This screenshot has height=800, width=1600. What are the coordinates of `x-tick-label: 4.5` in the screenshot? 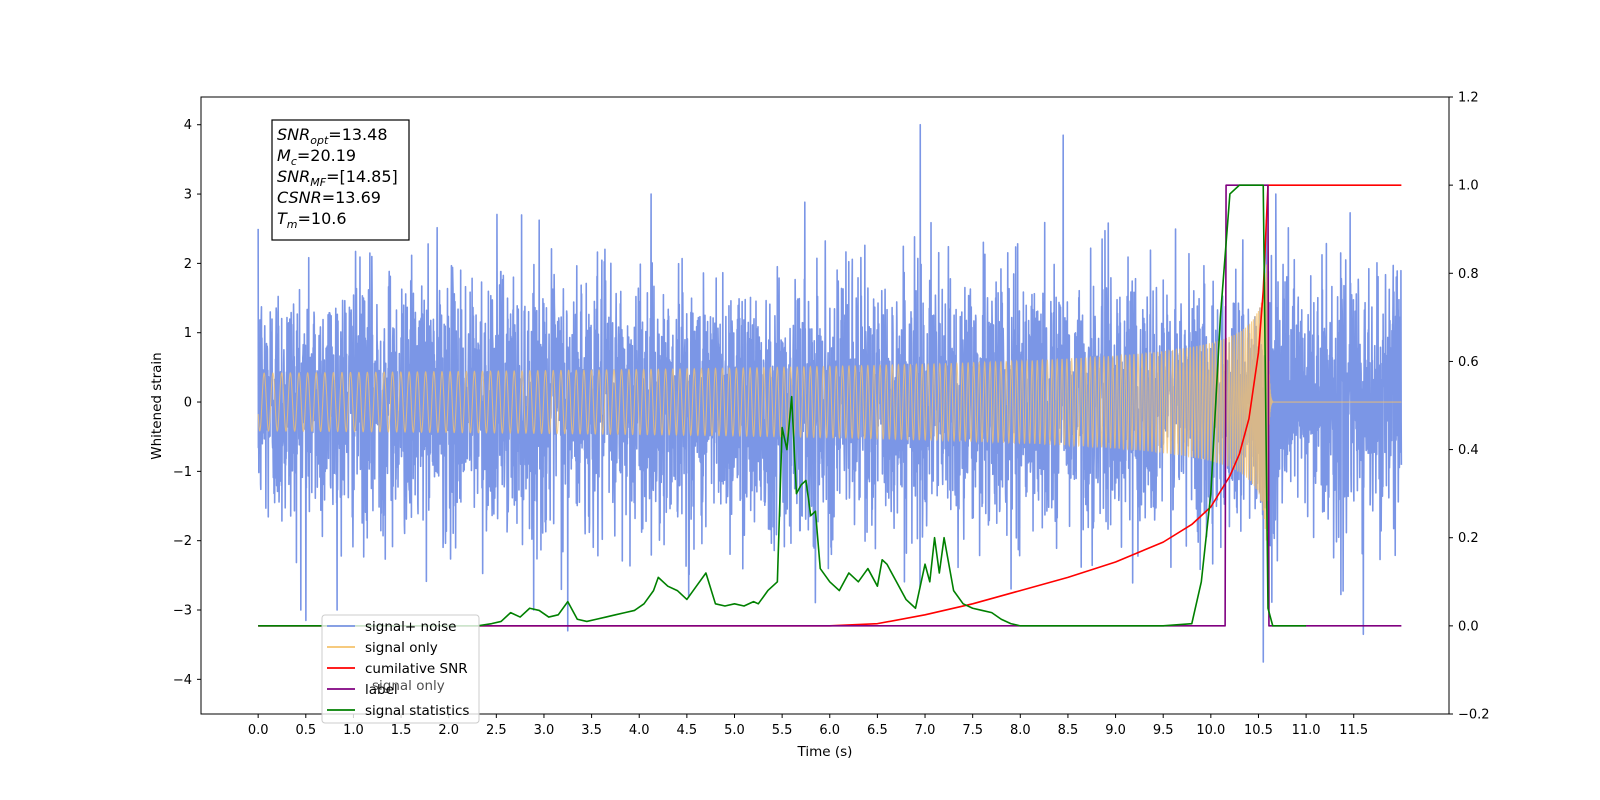 It's located at (687, 730).